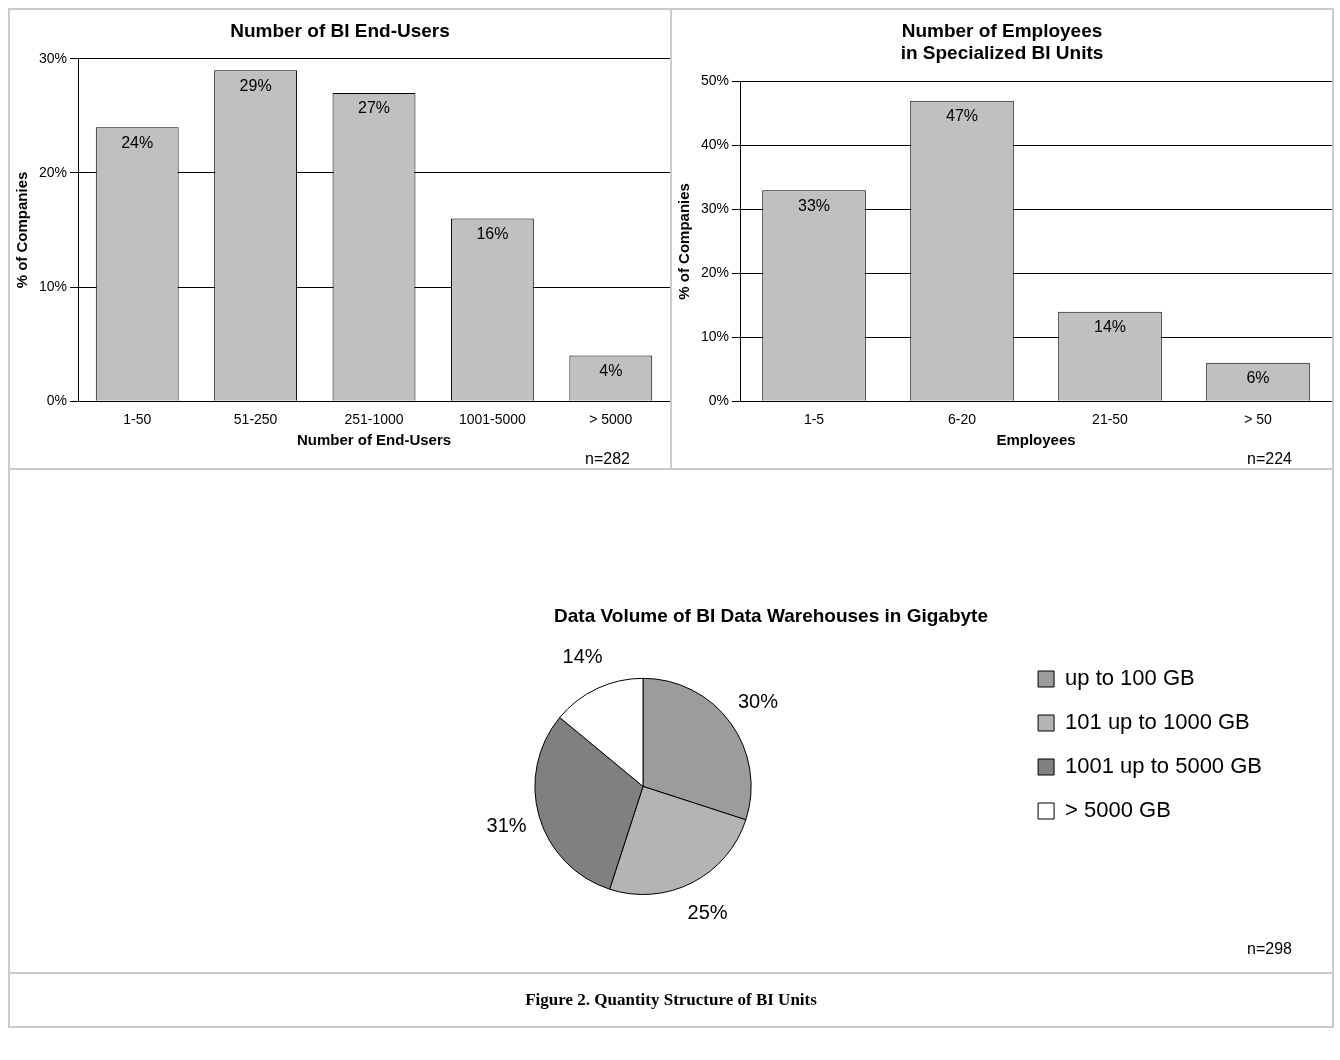 This screenshot has height=1060, width=1340. I want to click on chart-title: Data Volume of BI Data Warehouses in Gigabyte, so click(771, 615).